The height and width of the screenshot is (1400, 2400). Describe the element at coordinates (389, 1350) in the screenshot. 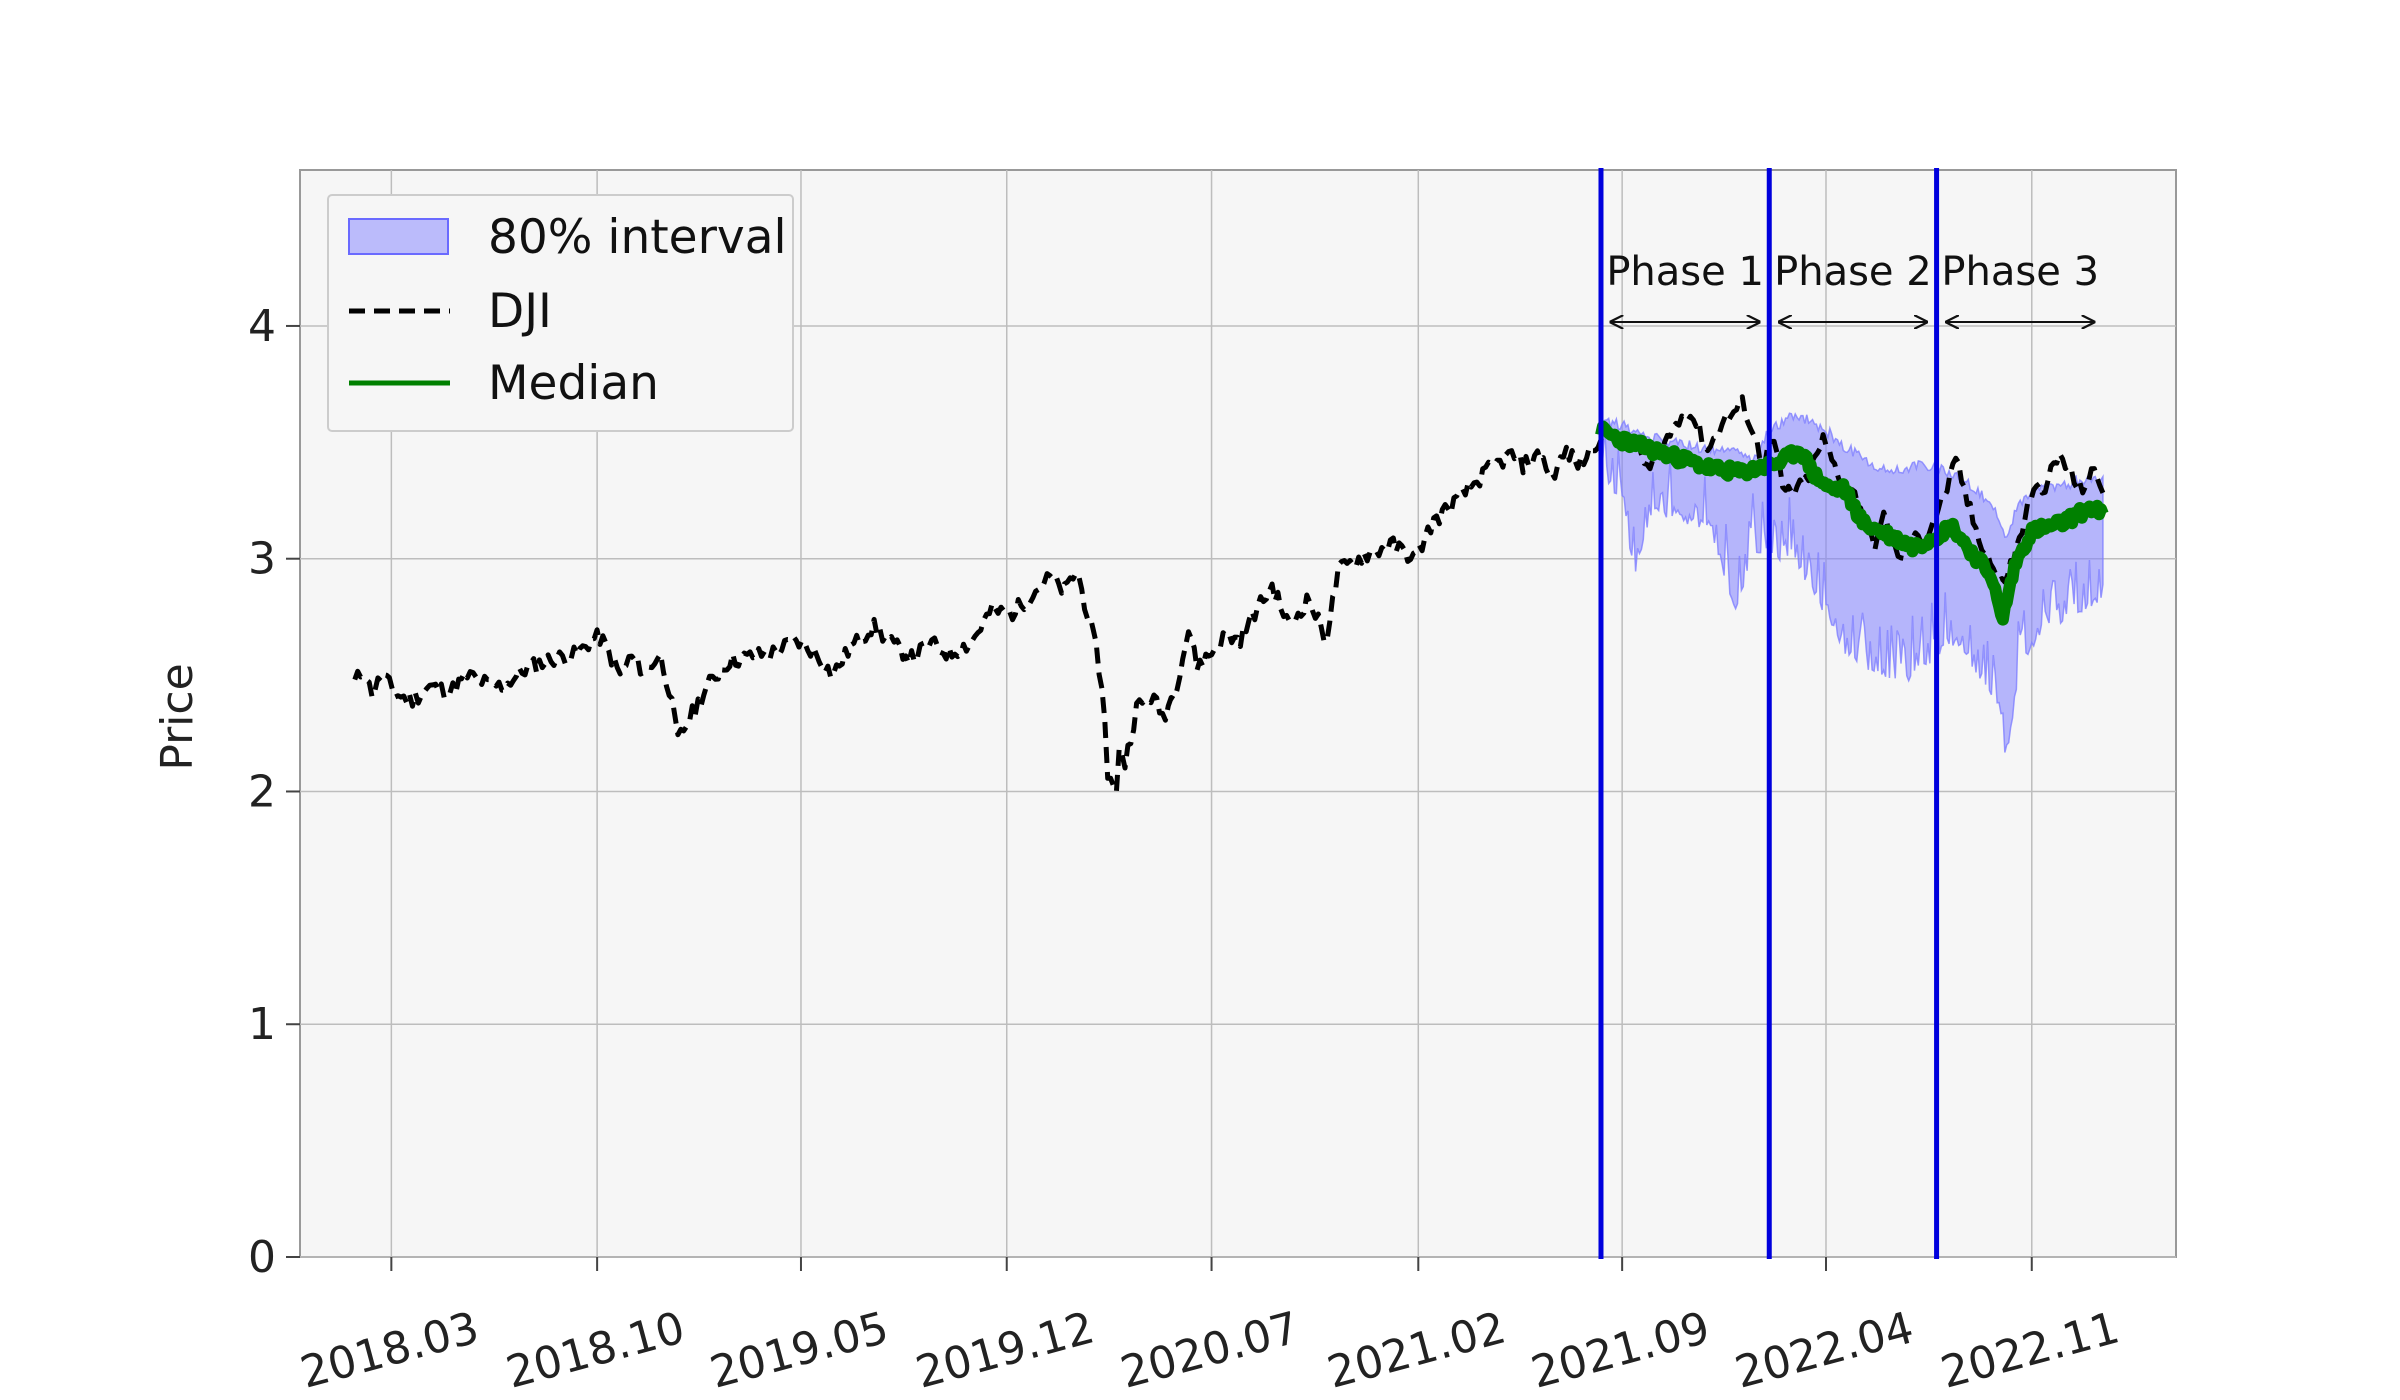

I see `x-tick-label: 2018.03` at that location.